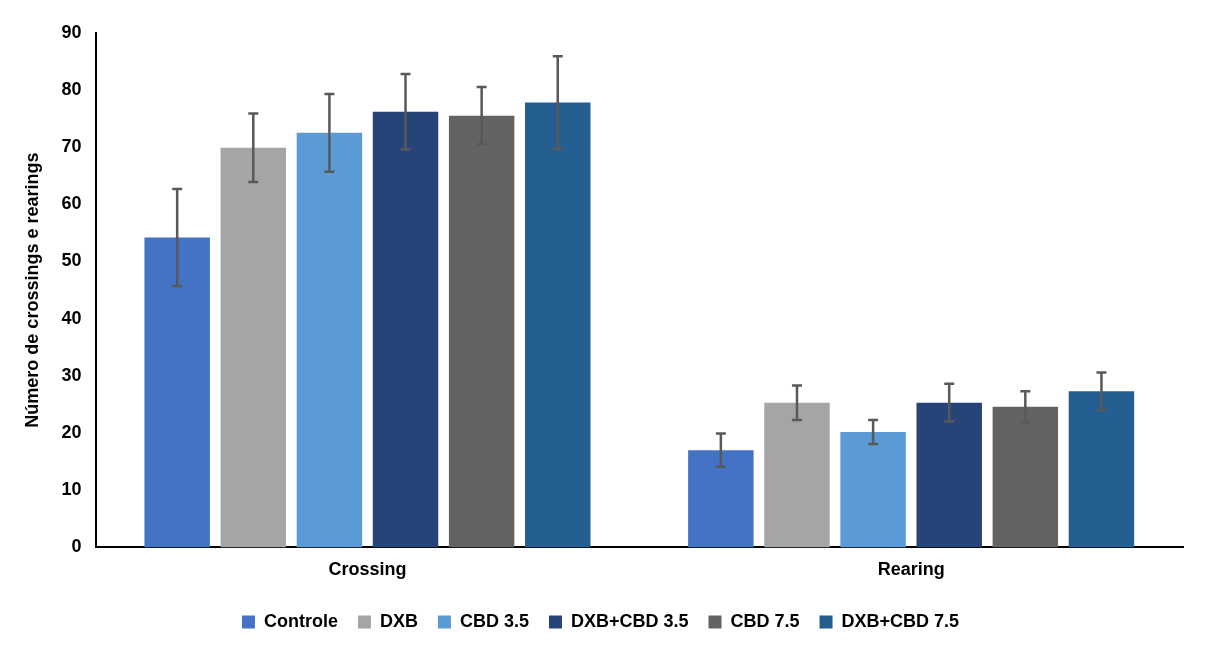 The height and width of the screenshot is (656, 1213). Describe the element at coordinates (71, 317) in the screenshot. I see `y-tick-label: 40` at that location.